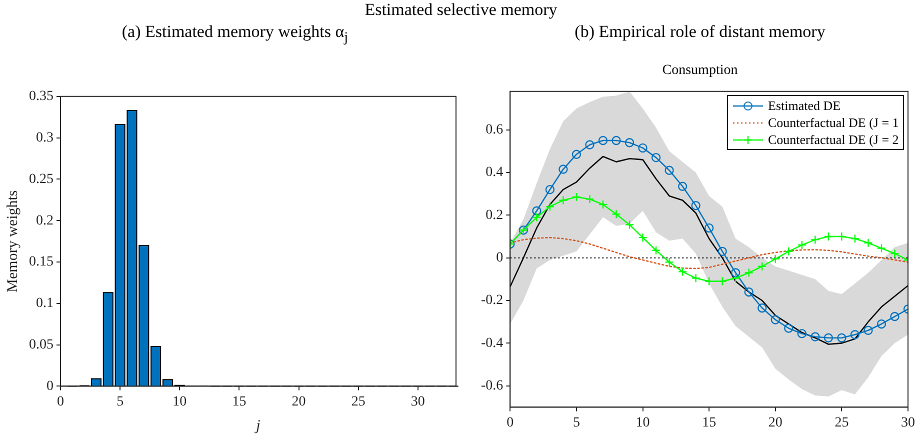 This screenshot has width=922, height=434. What do you see at coordinates (833, 139) in the screenshot?
I see `legend-label: Counterfactual DE (J = 2` at bounding box center [833, 139].